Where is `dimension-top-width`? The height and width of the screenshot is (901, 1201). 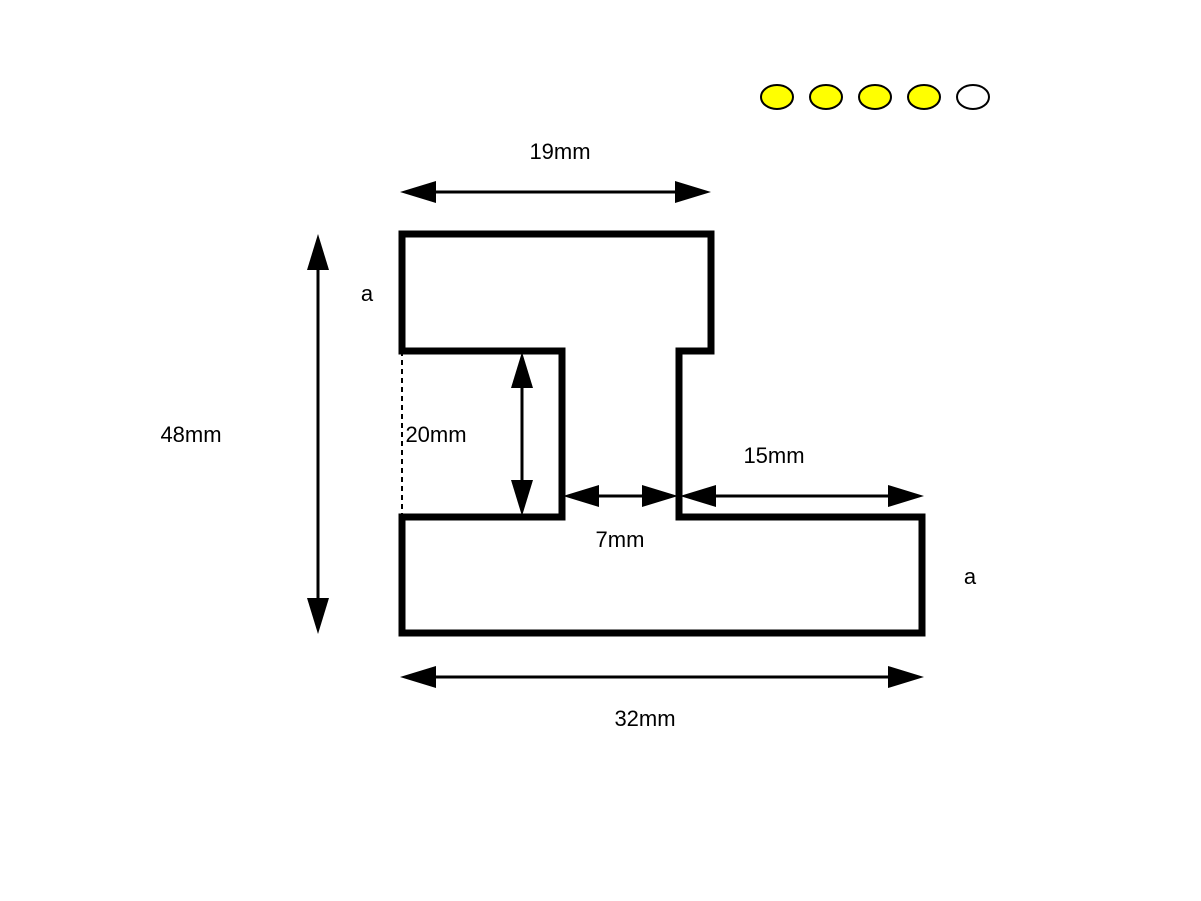 dimension-top-width is located at coordinates (555, 192).